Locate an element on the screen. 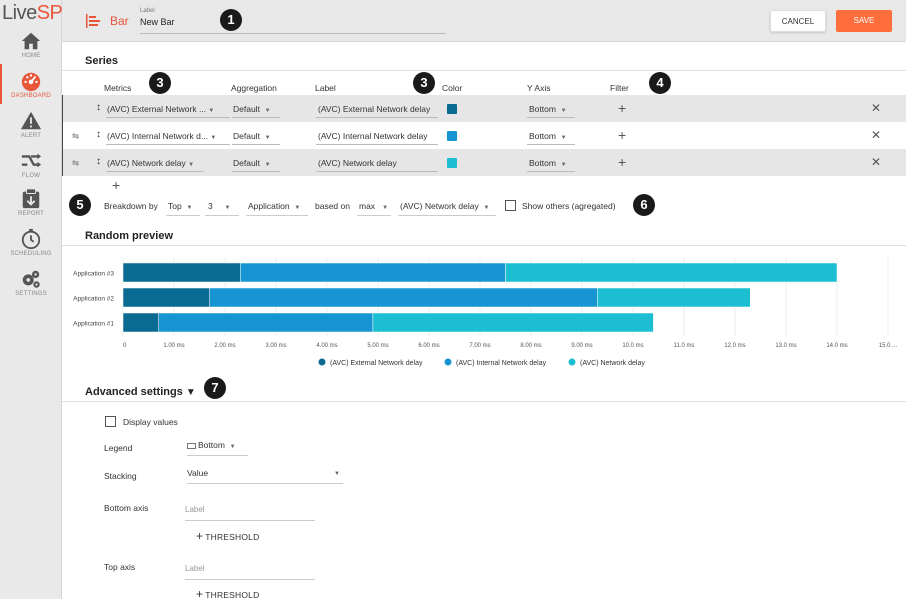 The height and width of the screenshot is (599, 906). based-on-label: based on is located at coordinates (332, 206).